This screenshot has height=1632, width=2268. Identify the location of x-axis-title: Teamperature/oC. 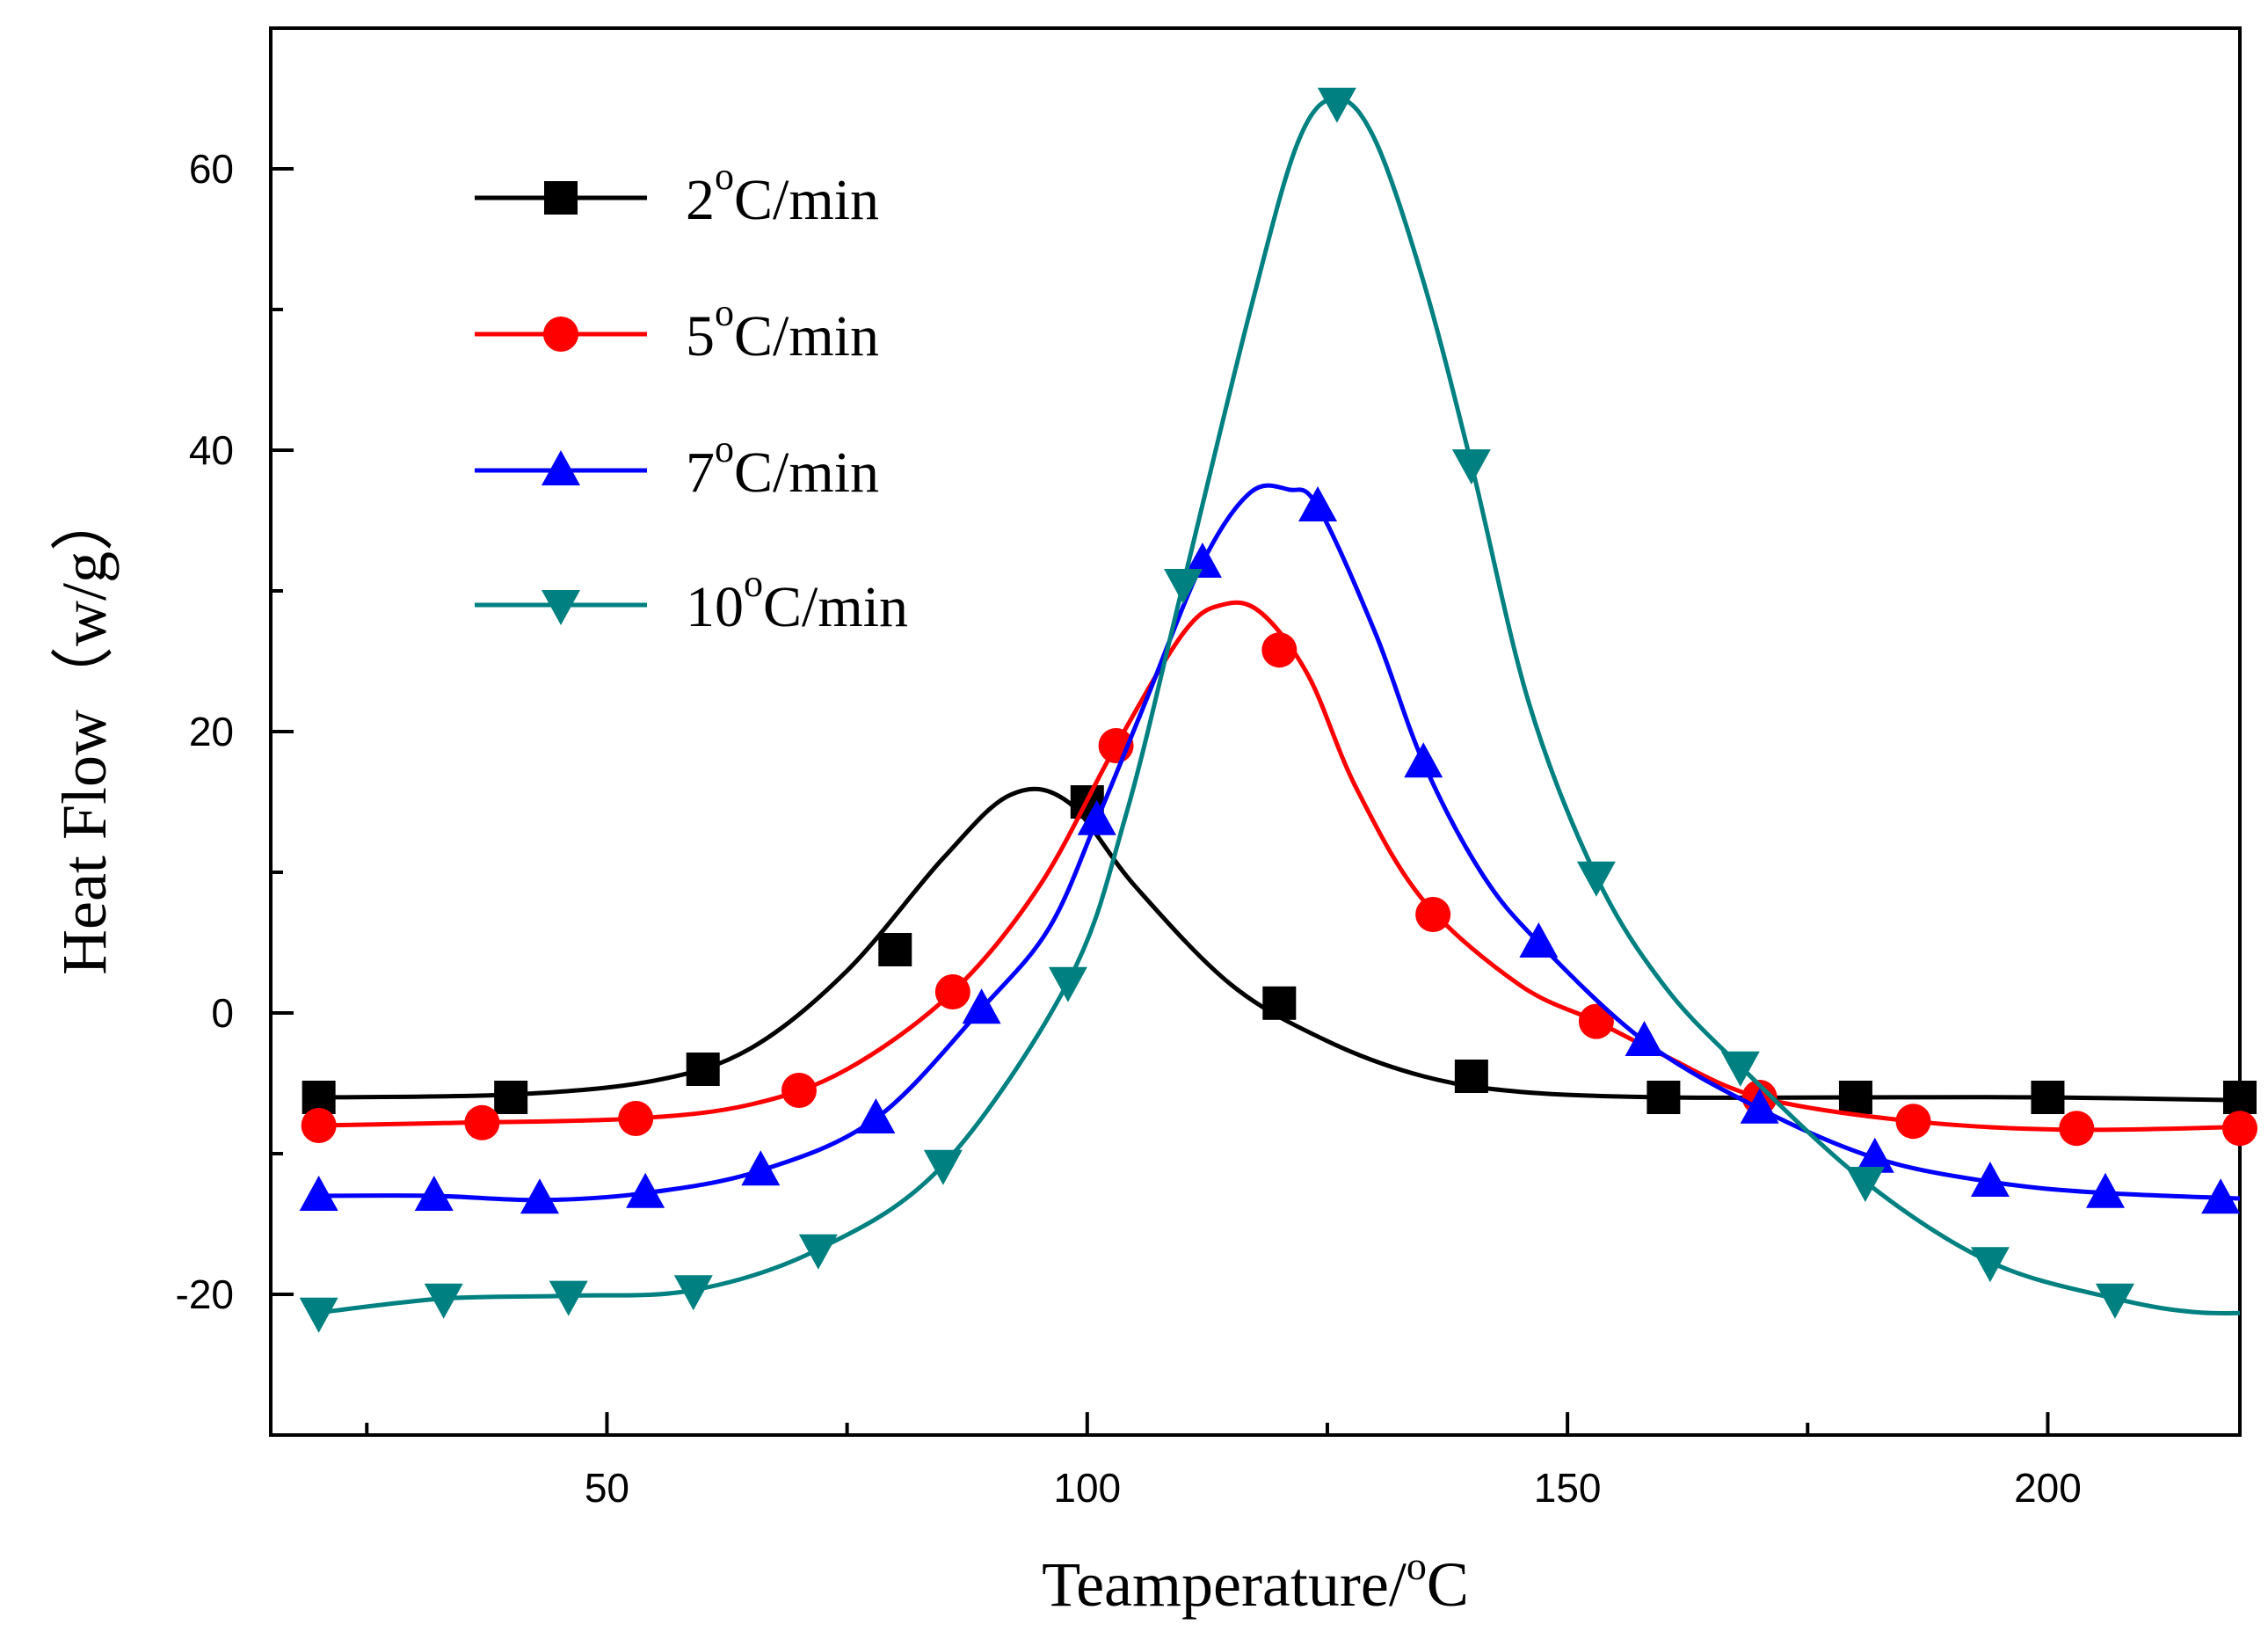
(1255, 1581).